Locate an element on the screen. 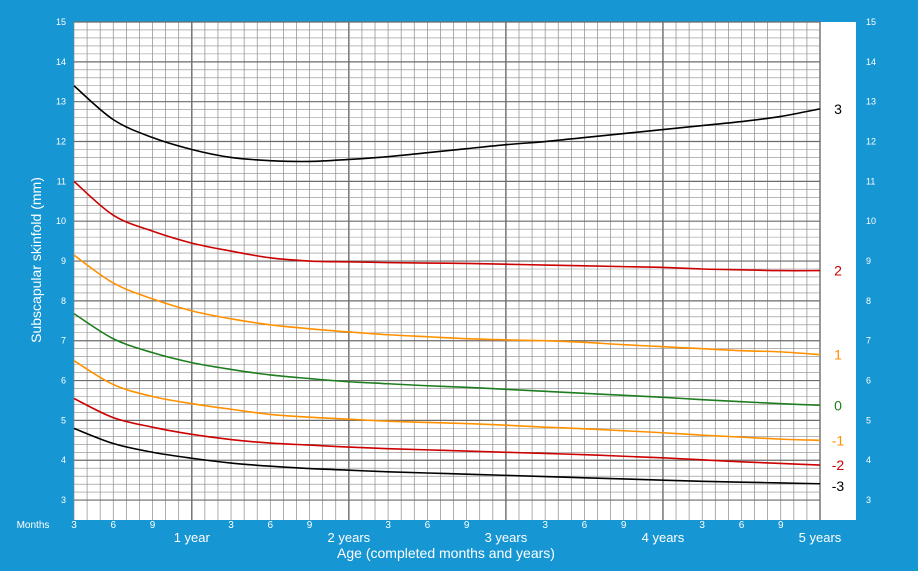 Image resolution: width=918 pixels, height=571 pixels. y-tick-label-right: 4 is located at coordinates (868, 460).